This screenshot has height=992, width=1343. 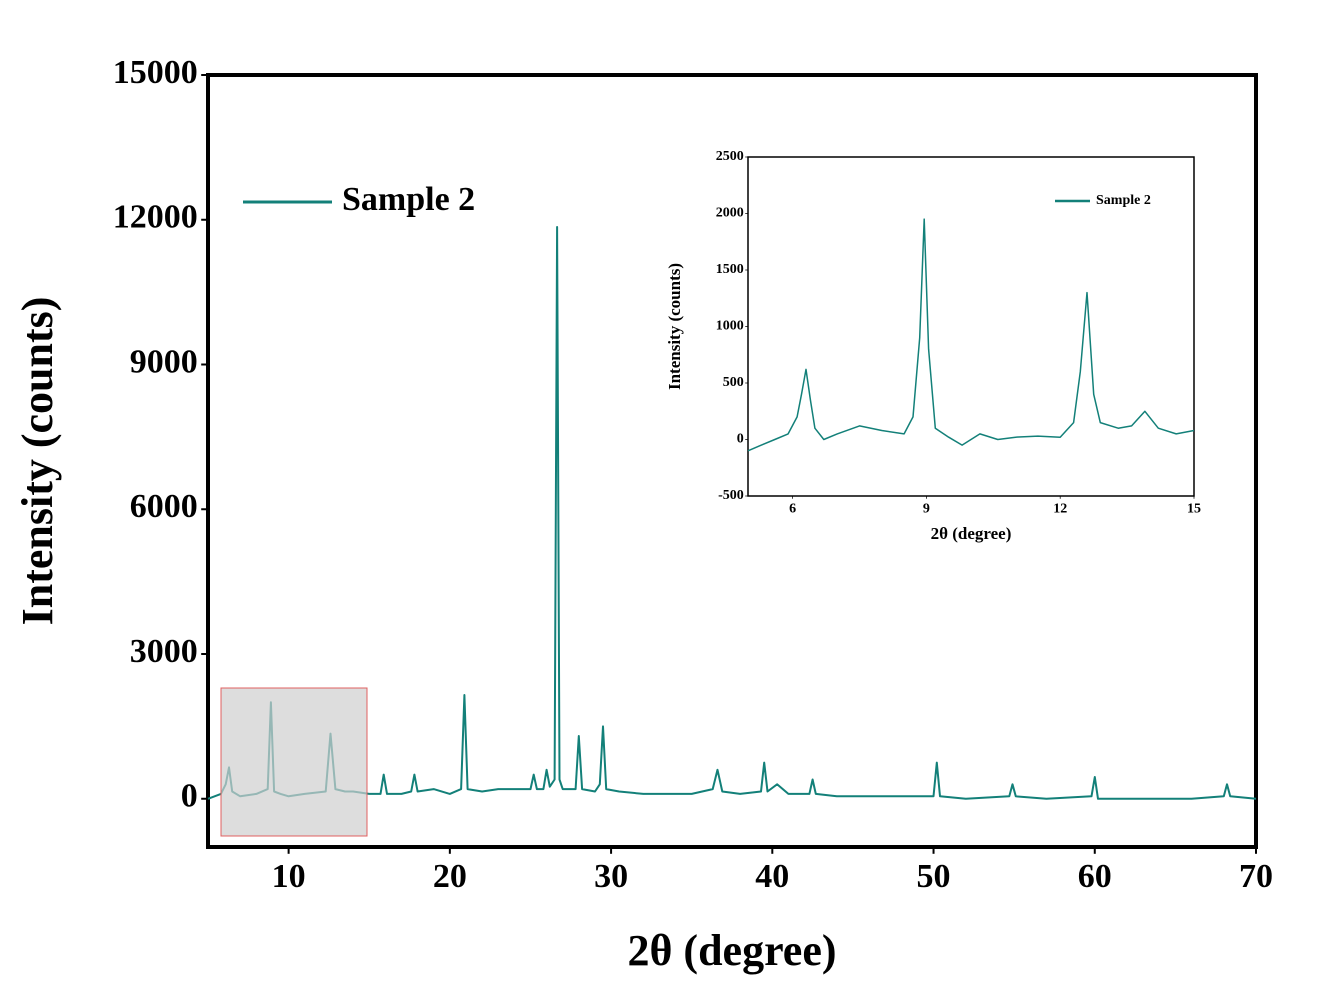 I want to click on x-tick-label: 10, so click(x=289, y=876).